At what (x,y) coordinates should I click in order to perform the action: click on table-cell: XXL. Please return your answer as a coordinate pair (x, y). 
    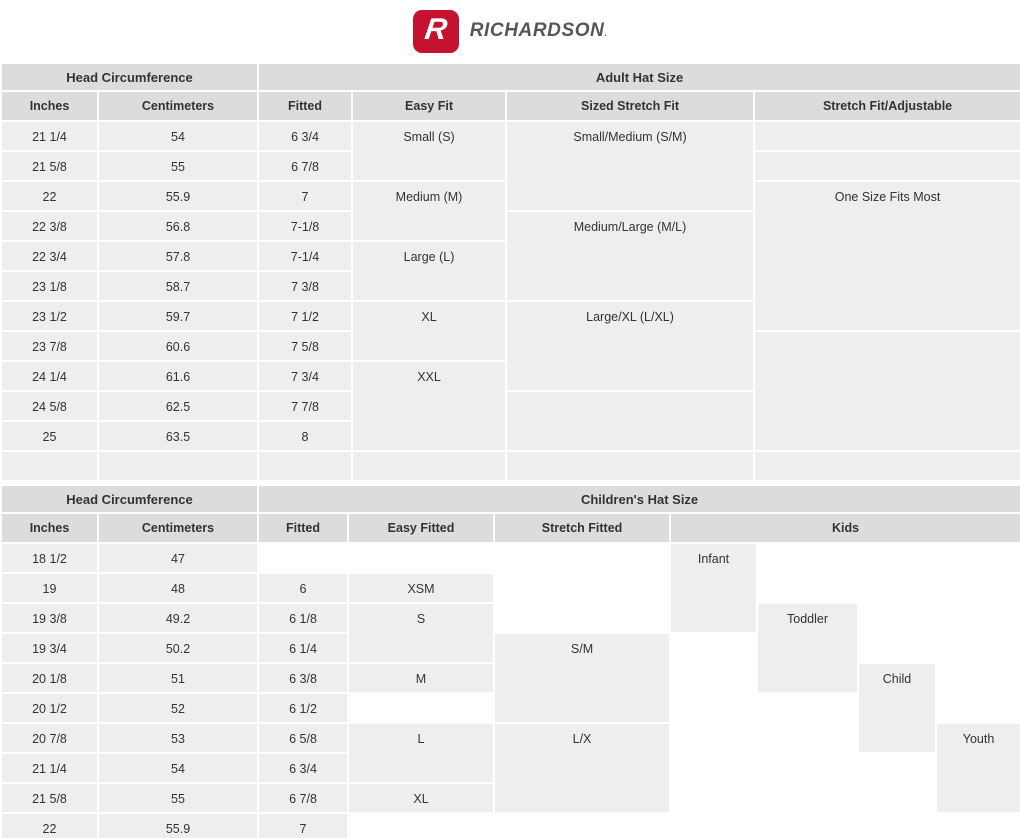
    Looking at the image, I should click on (429, 406).